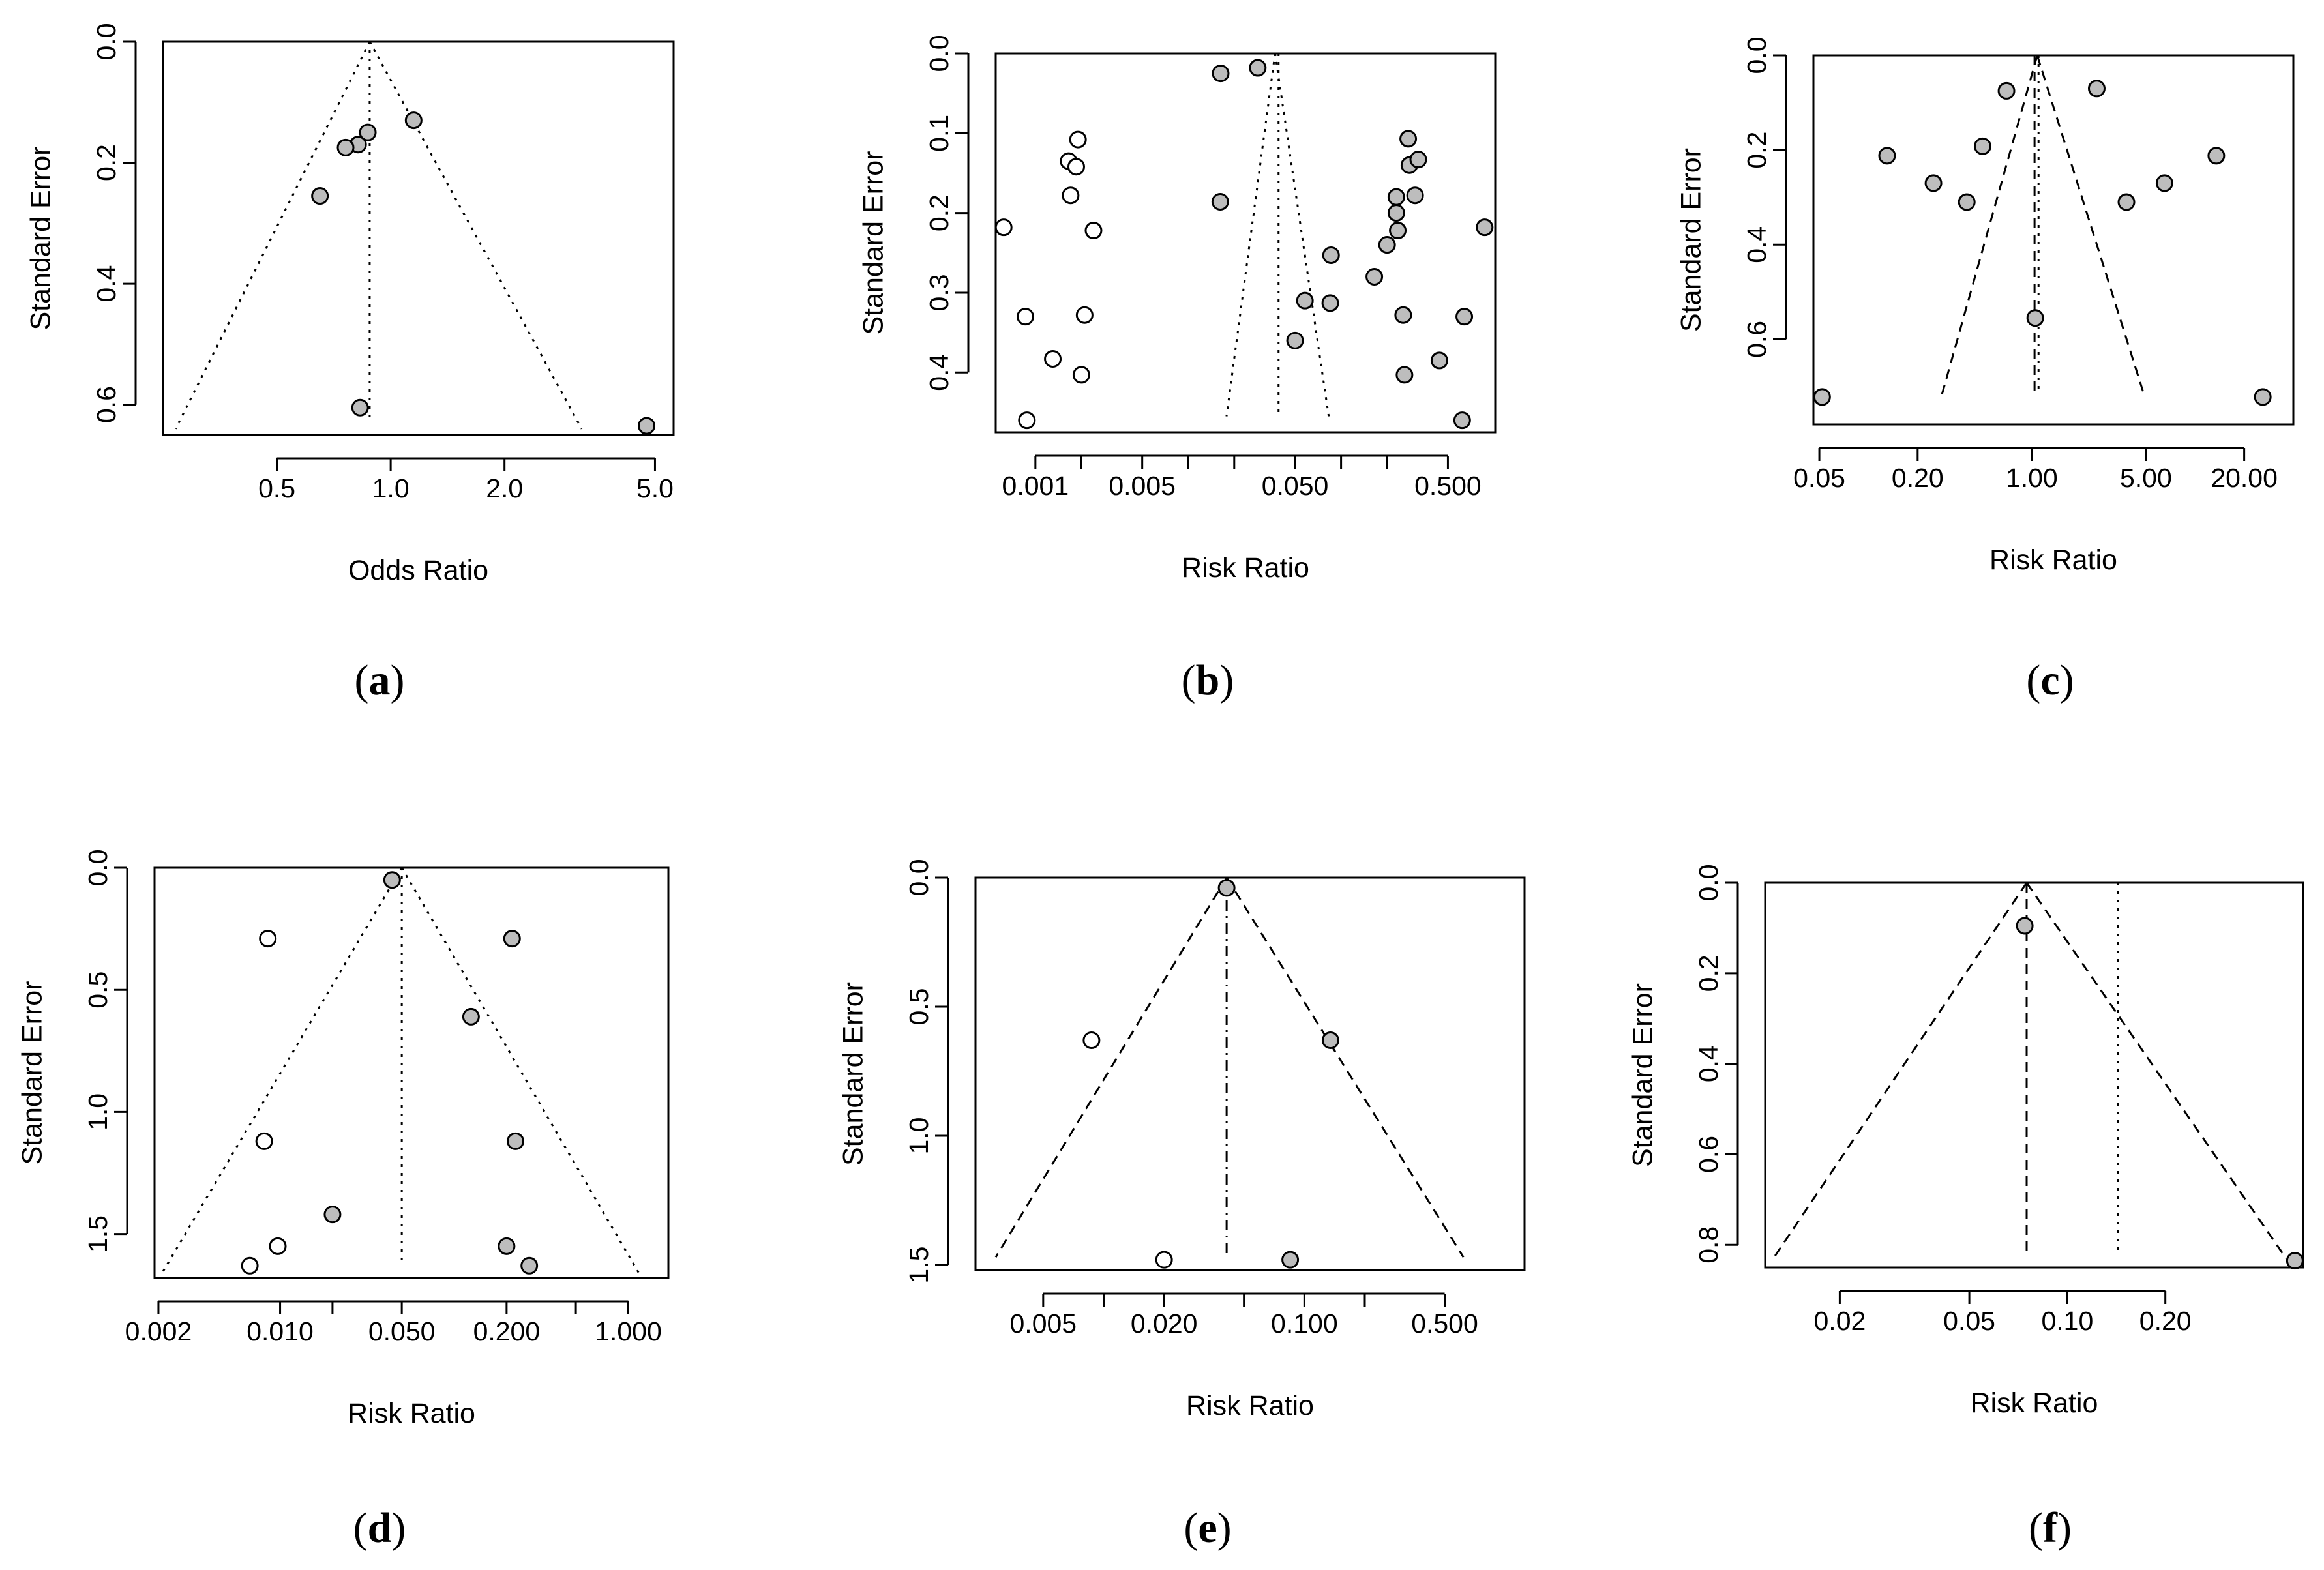 This screenshot has height=1570, width=2324. What do you see at coordinates (159, 1331) in the screenshot?
I see `x-tick-label-d: 0.002` at bounding box center [159, 1331].